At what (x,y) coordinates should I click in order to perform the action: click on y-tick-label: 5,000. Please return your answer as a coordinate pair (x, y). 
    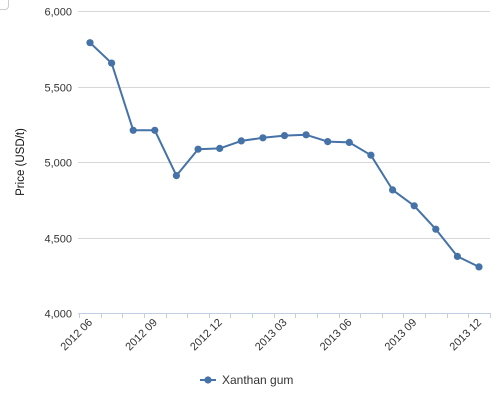
    Looking at the image, I should click on (58, 164).